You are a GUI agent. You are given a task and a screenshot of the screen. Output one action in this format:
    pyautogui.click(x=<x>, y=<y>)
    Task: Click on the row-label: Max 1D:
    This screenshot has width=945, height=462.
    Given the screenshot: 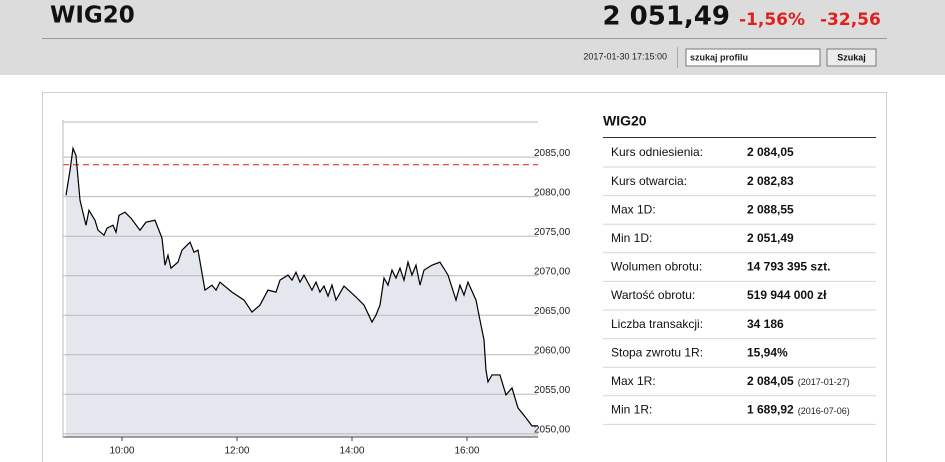 What is the action you would take?
    pyautogui.click(x=633, y=209)
    